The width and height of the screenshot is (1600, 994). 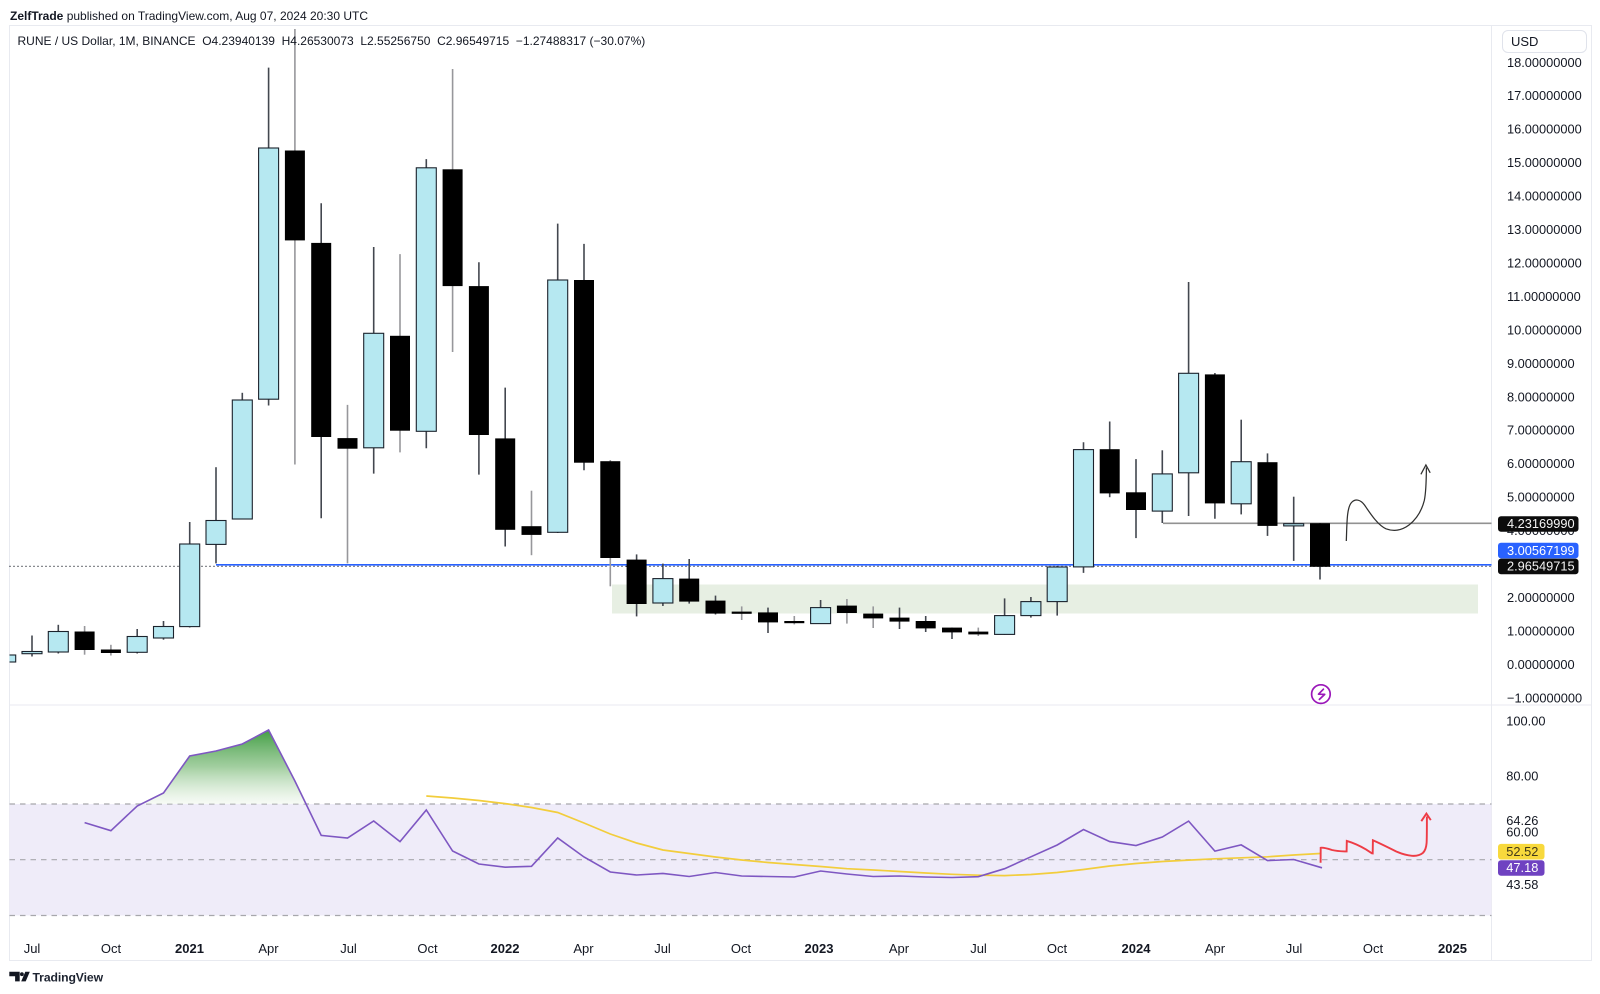 I want to click on svg-text: 14.00000000, so click(x=1544, y=196).